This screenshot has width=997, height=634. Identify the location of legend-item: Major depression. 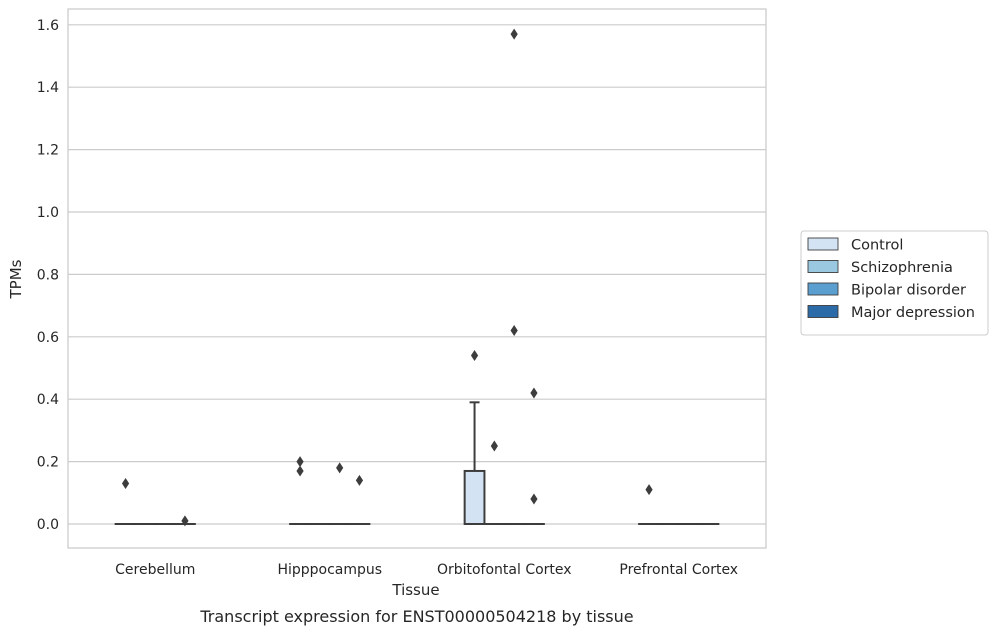
(891, 313).